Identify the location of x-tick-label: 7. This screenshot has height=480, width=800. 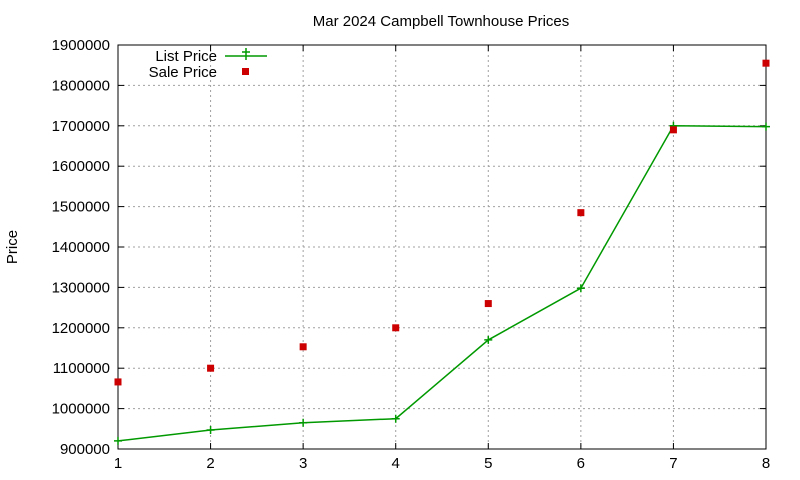
(673, 463).